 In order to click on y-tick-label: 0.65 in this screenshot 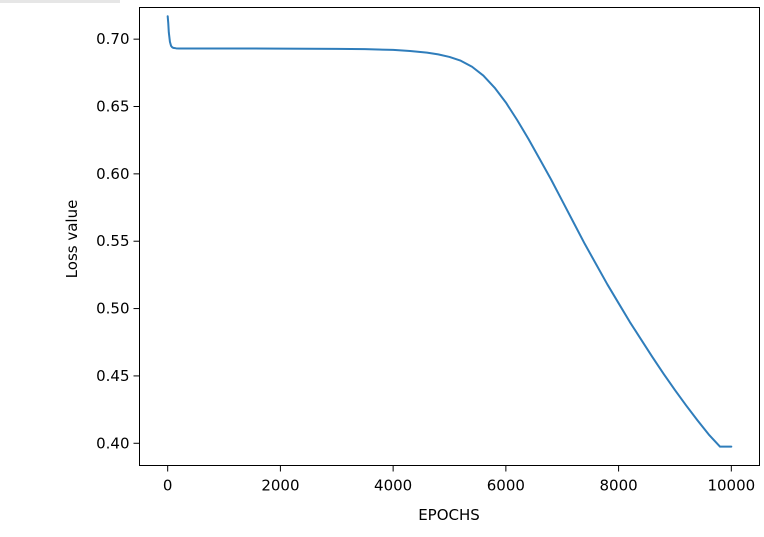, I will do `click(112, 107)`.